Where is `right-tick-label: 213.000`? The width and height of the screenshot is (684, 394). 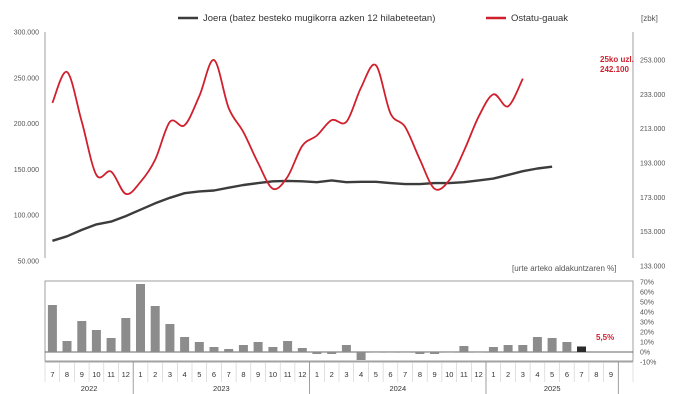
right-tick-label: 213.000 is located at coordinates (652, 129).